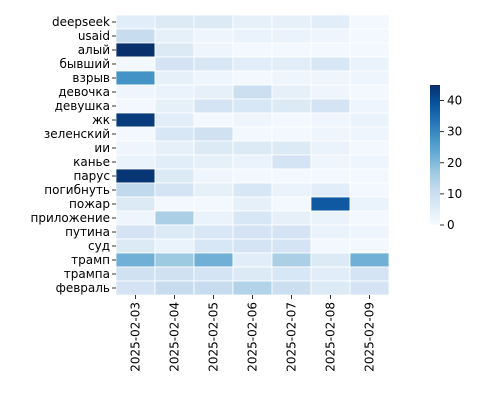 The width and height of the screenshot is (500, 400). I want to click on colorbar-tick-label: 10, so click(454, 194).